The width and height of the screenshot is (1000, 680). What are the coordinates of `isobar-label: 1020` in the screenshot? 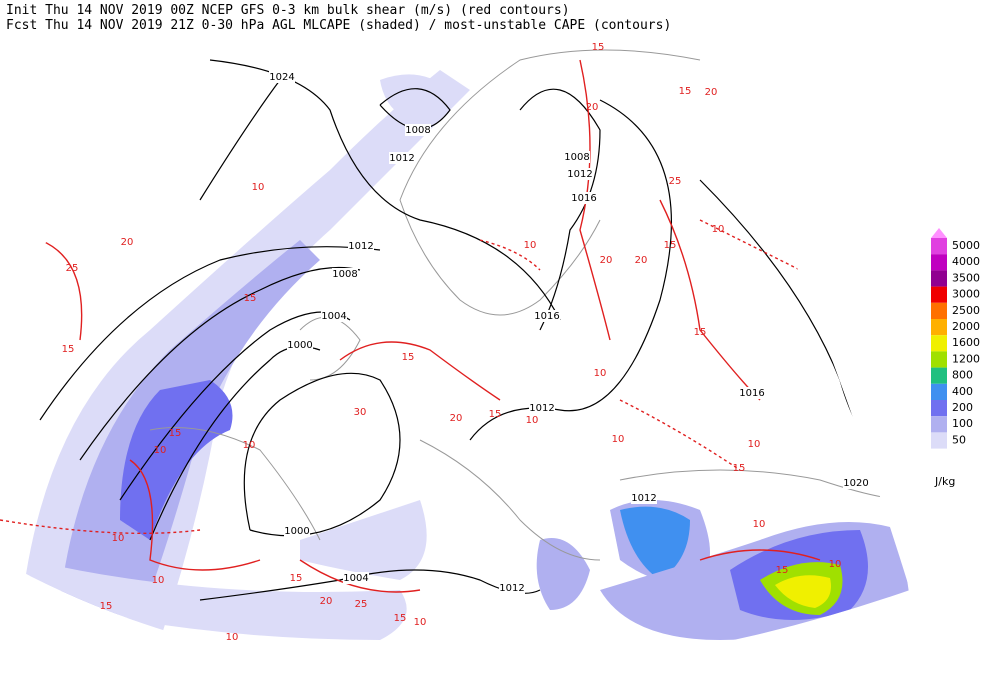 It's located at (855, 483).